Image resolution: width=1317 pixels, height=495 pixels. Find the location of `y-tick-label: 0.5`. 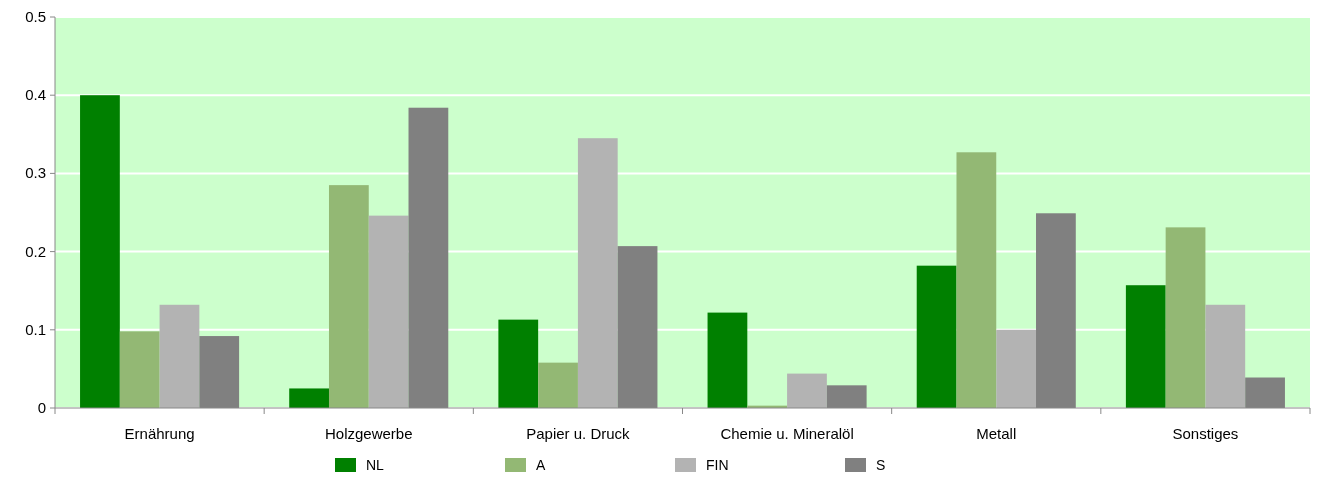

y-tick-label: 0.5 is located at coordinates (35, 16).